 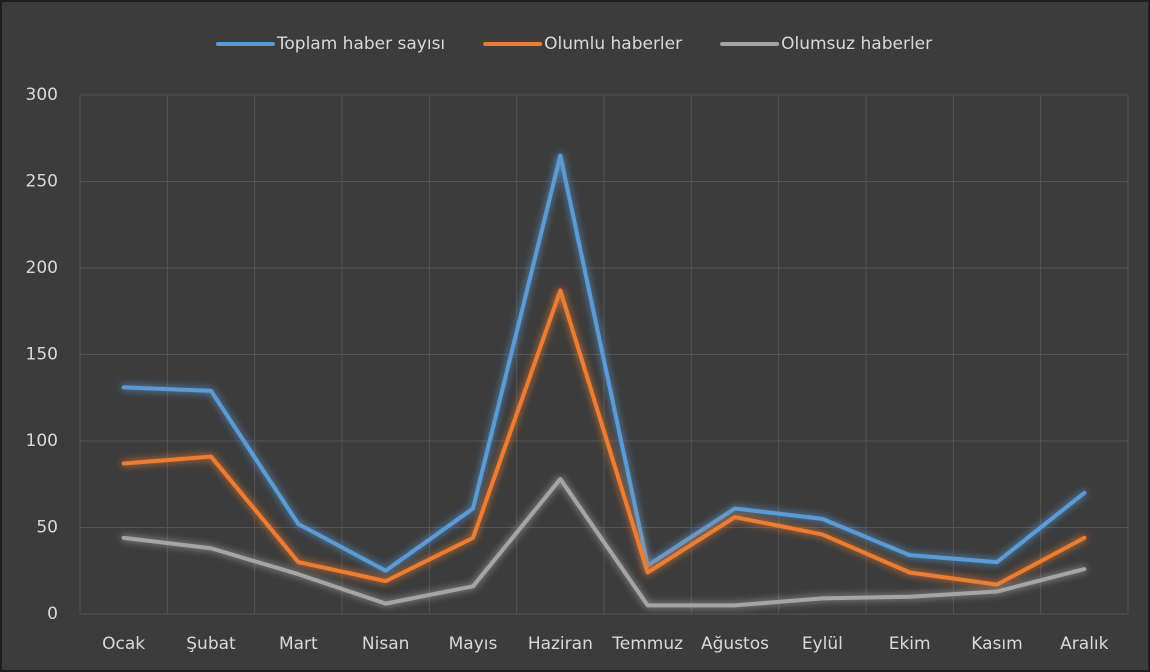 I want to click on y-tick-label: 250, so click(x=42, y=182).